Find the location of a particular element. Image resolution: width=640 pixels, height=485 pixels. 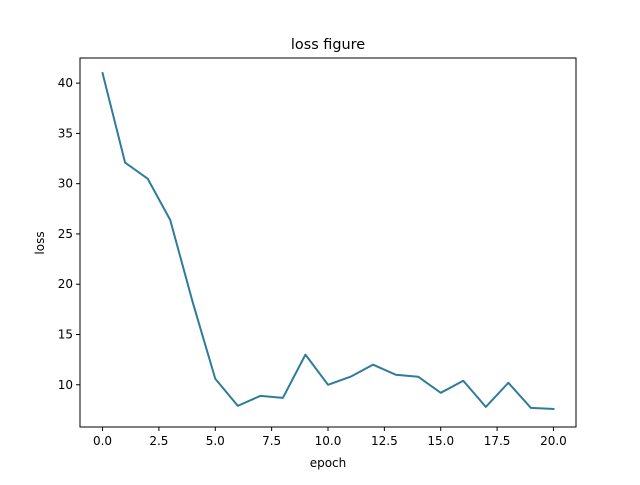

y-tick-label: 25 is located at coordinates (65, 234).